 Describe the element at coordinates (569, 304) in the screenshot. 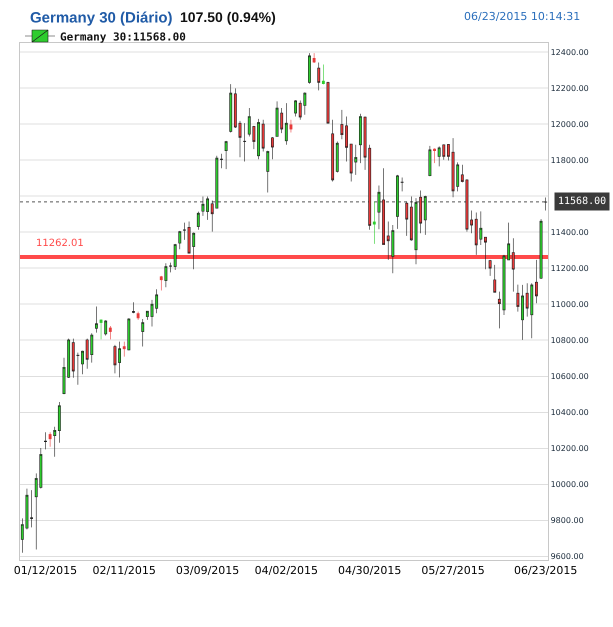

I see `y-tick-label: 11000.00` at that location.